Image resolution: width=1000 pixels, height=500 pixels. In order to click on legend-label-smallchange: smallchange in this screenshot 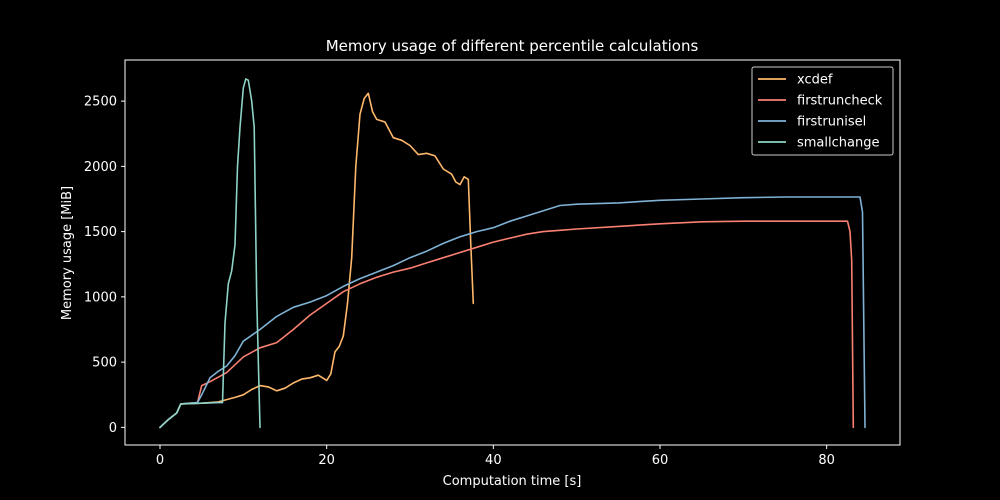, I will do `click(838, 143)`.